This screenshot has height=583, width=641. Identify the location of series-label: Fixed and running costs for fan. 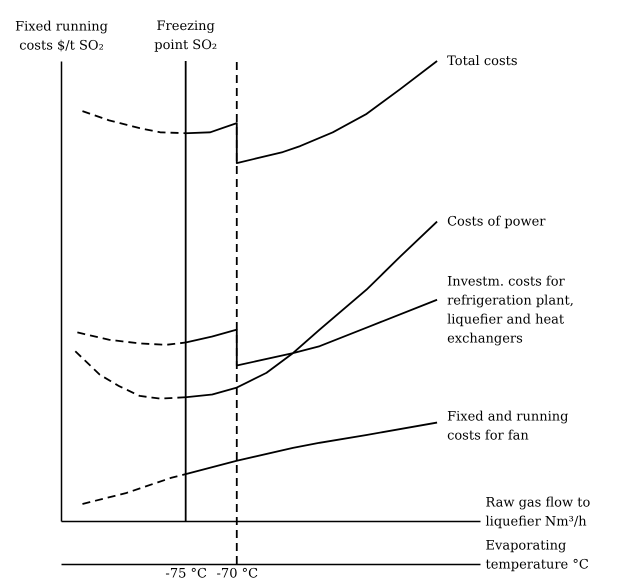
(507, 427).